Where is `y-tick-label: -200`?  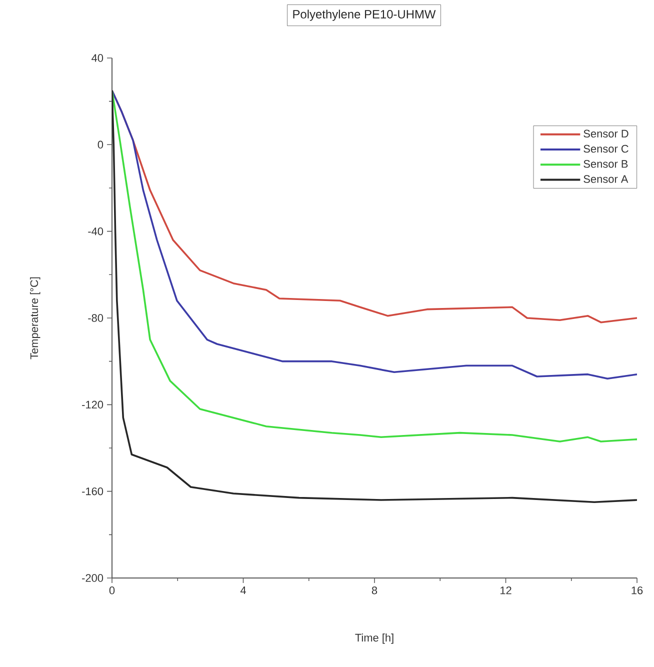
y-tick-label: -200 is located at coordinates (93, 578).